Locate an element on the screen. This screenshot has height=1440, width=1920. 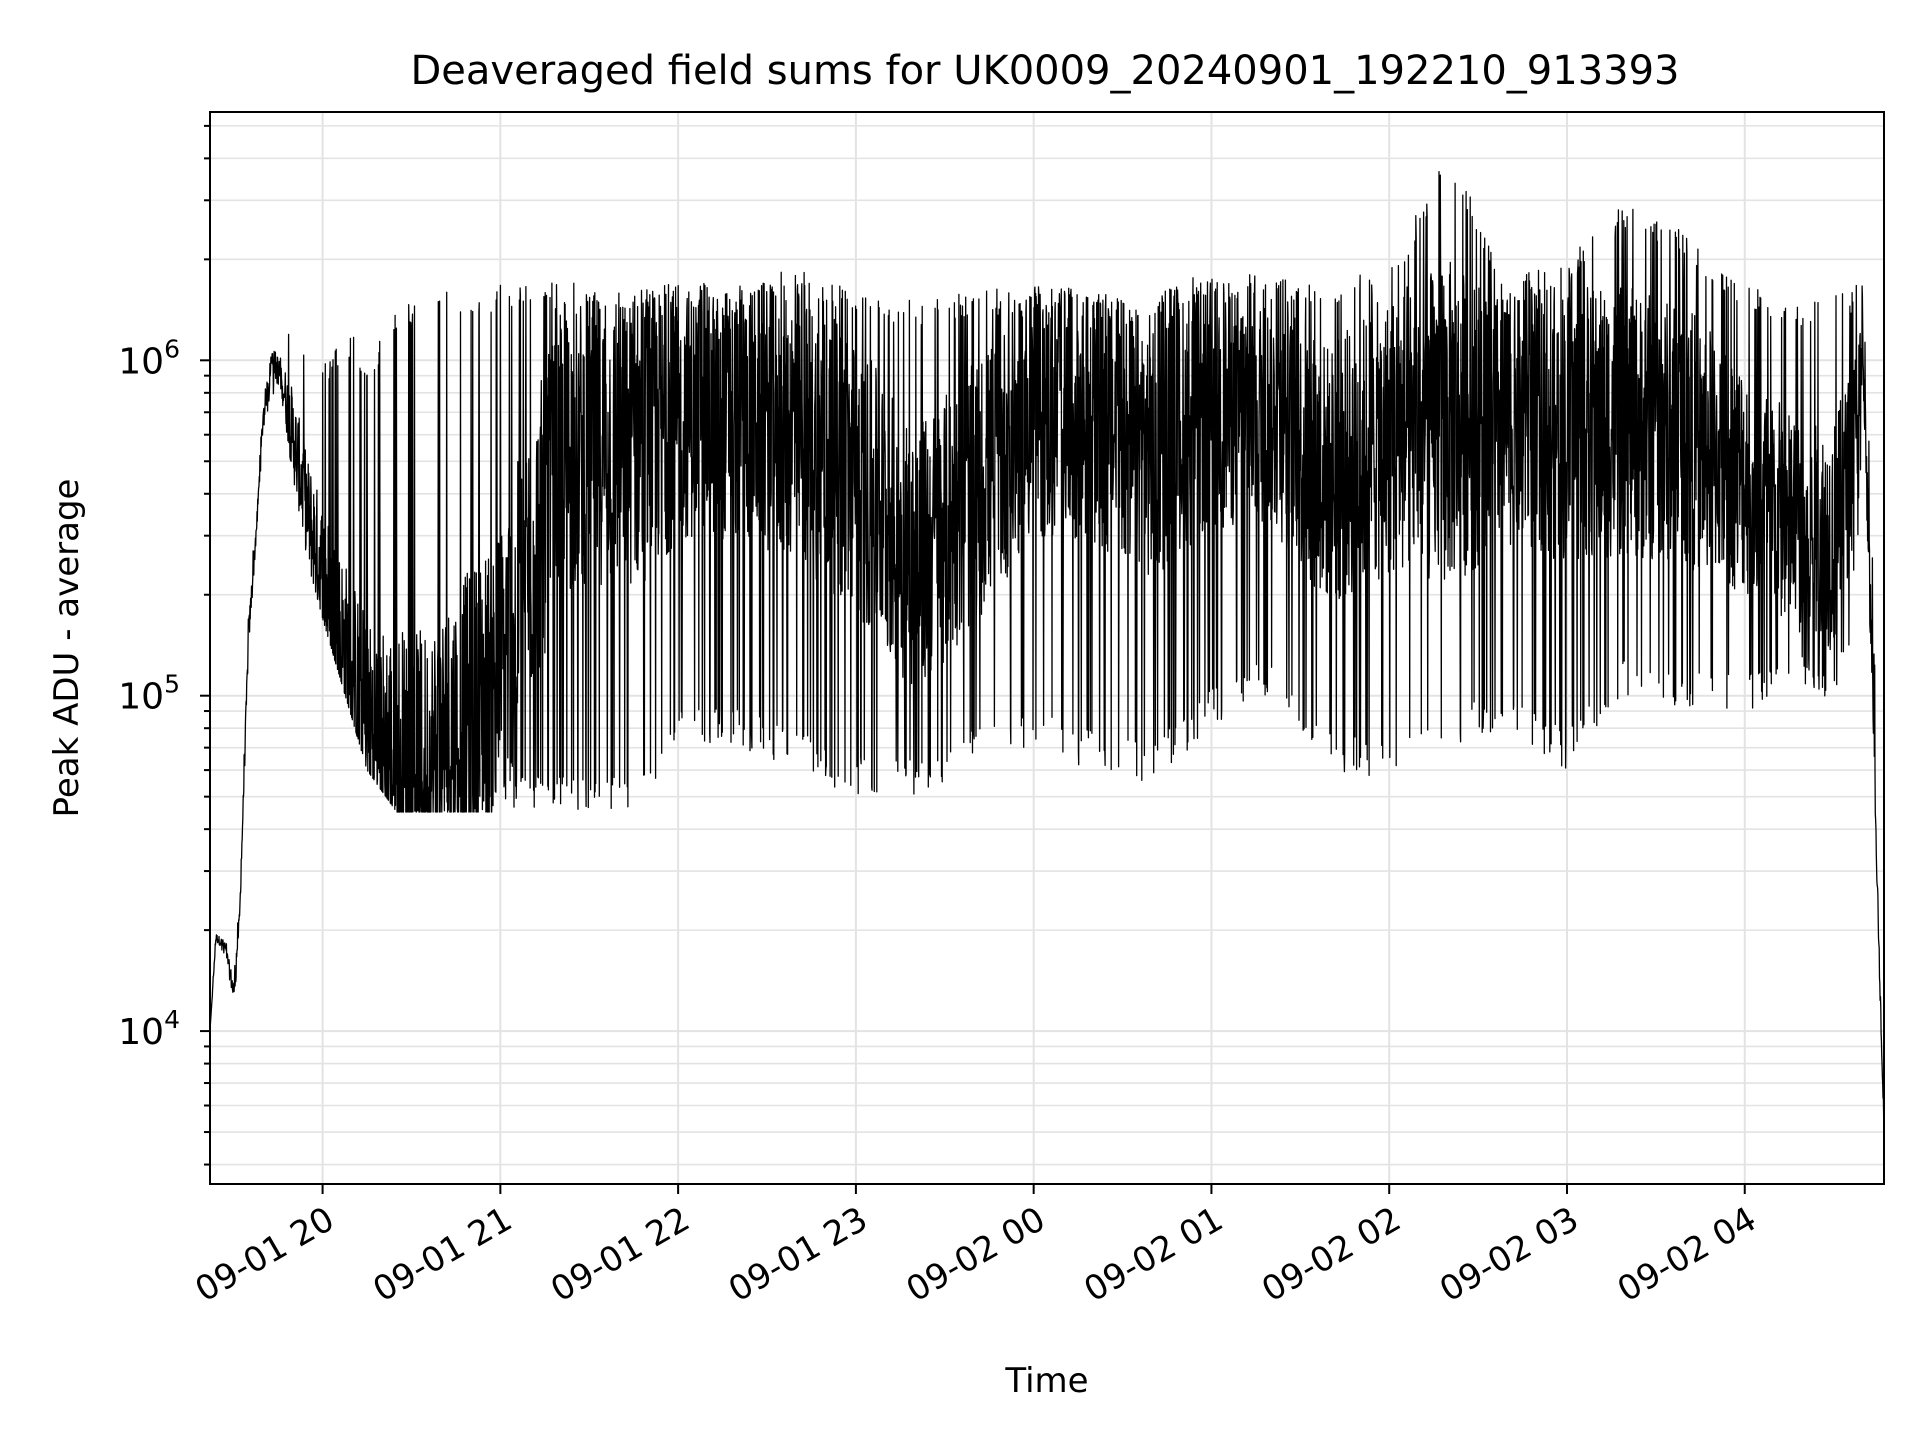
x-tick-label: 09-01 21 is located at coordinates (442, 1254).